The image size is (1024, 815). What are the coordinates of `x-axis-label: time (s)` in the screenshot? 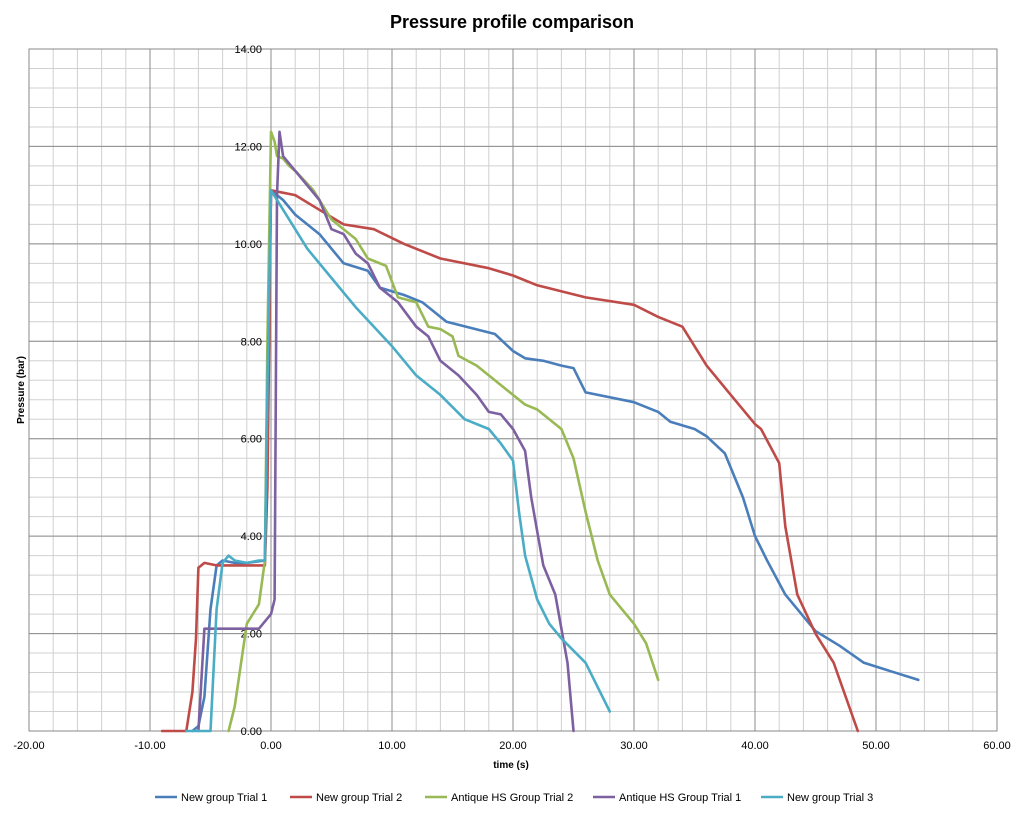 It's located at (511, 765).